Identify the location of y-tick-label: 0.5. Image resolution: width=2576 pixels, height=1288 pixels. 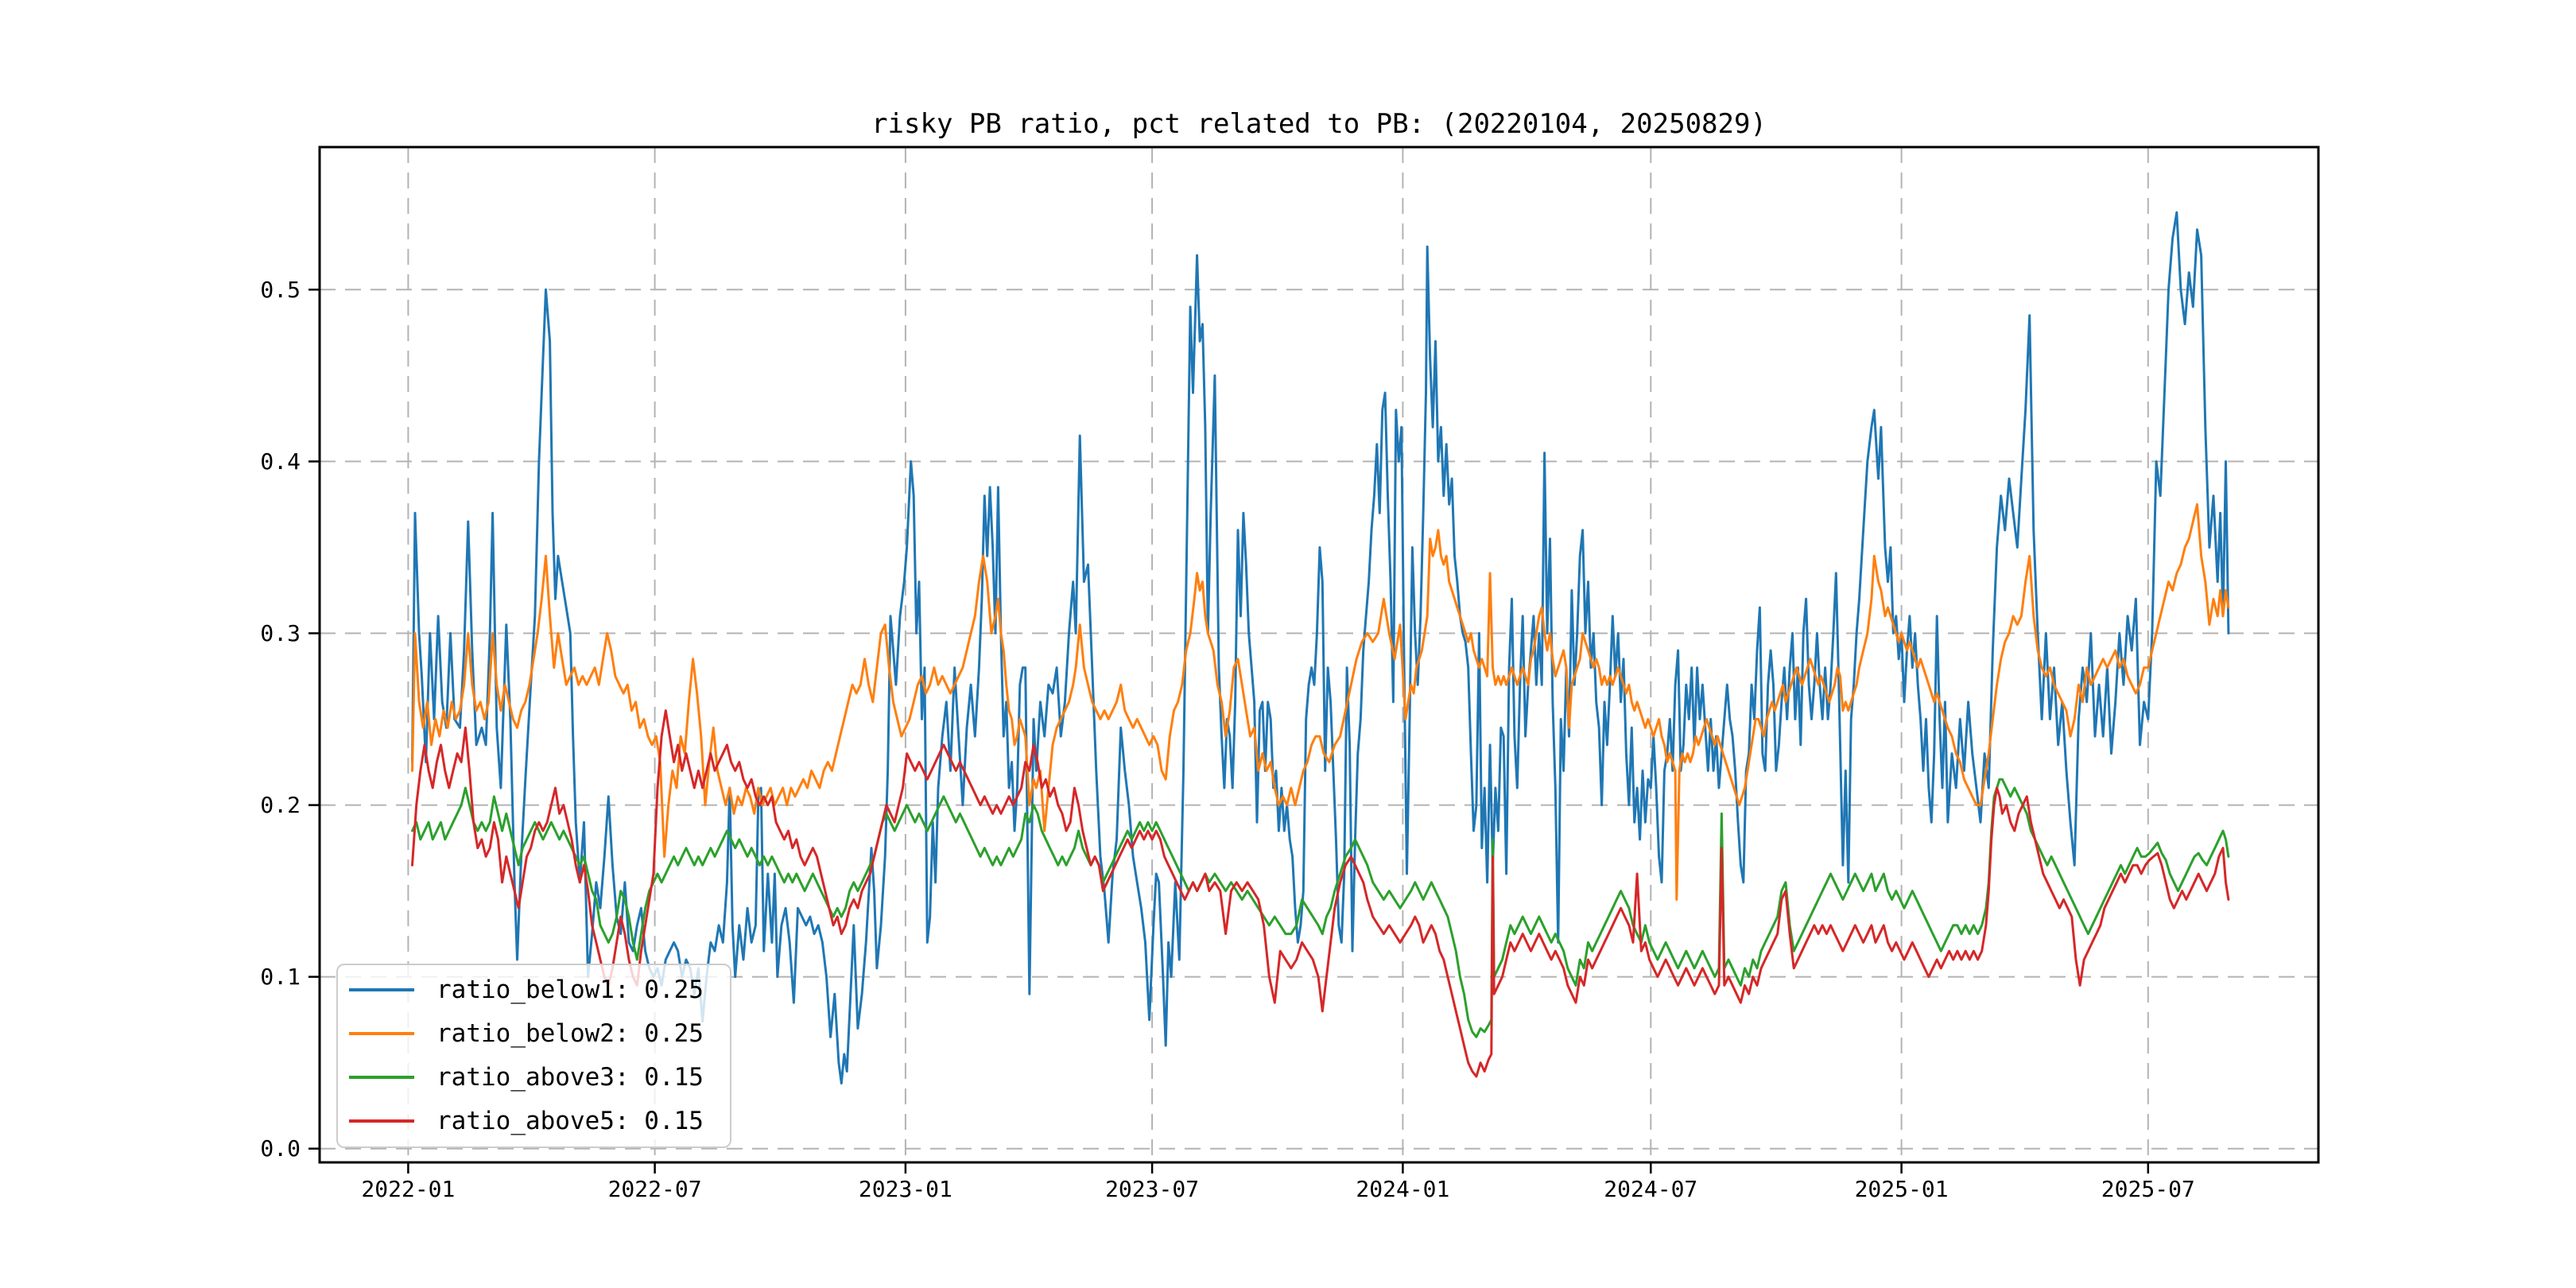
(281, 290).